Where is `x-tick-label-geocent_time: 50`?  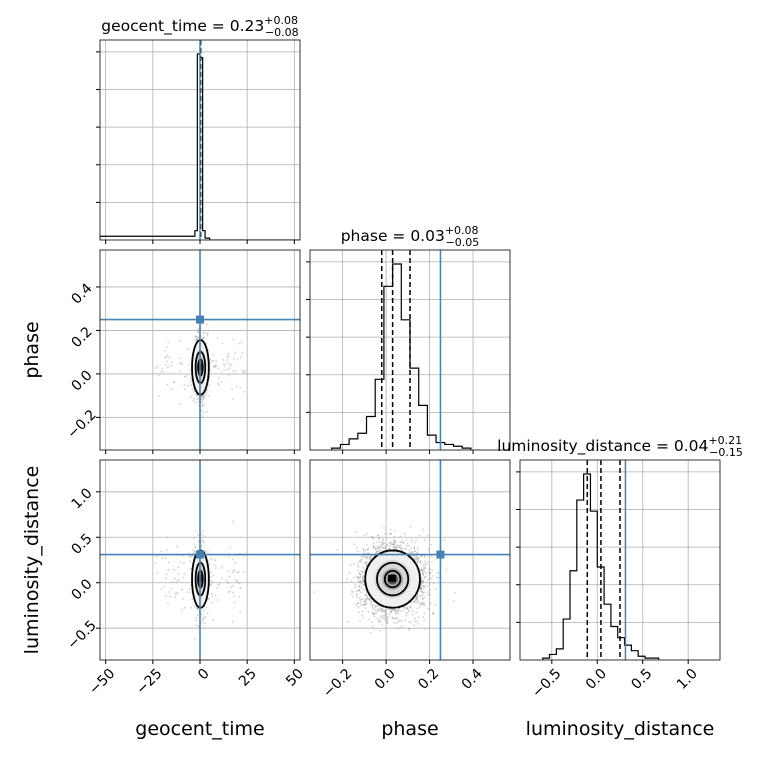
x-tick-label-geocent_time: 50 is located at coordinates (295, 678).